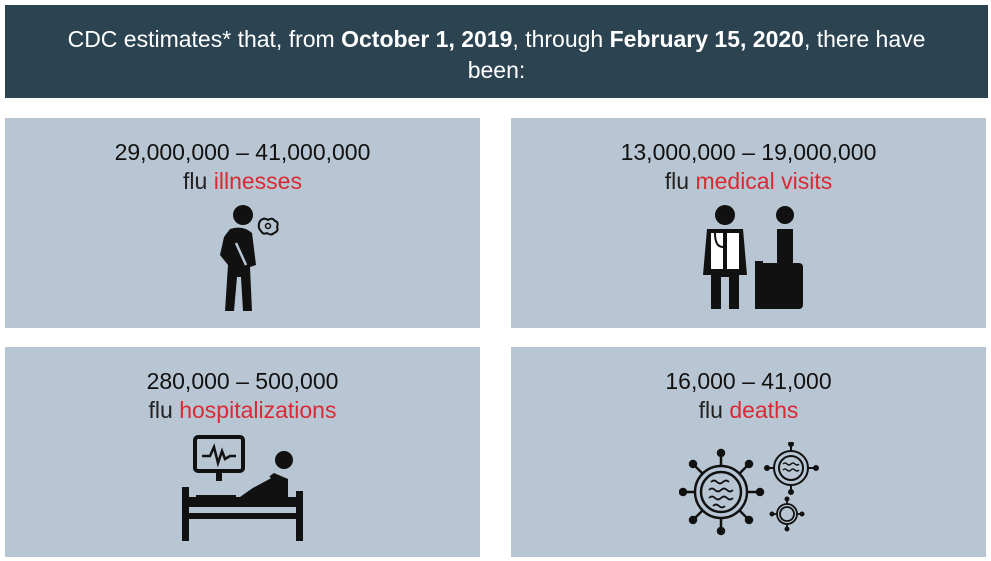 The image size is (991, 561). I want to click on stat-label: flu deaths, so click(748, 410).